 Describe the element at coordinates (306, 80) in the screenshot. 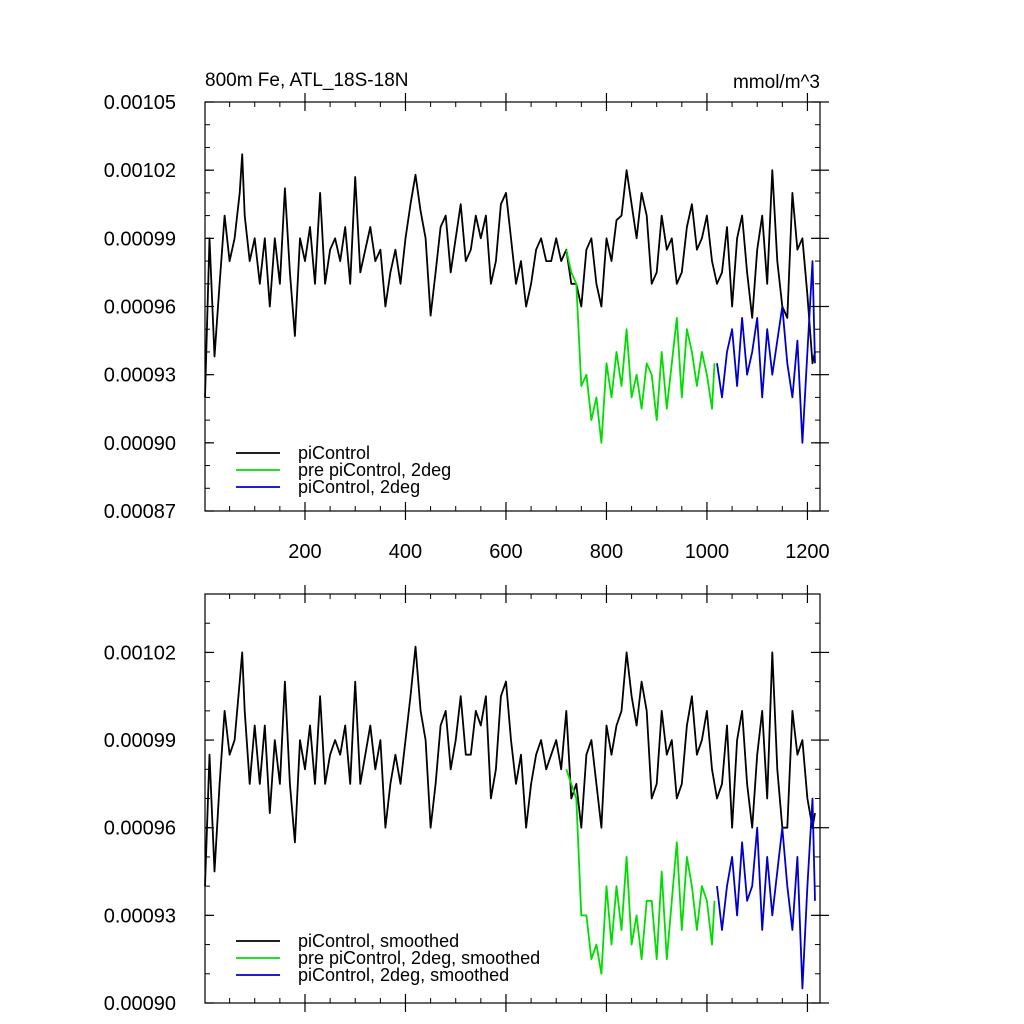

I see `top-chart-title: 800m Fe, ATL_18S-18N` at that location.